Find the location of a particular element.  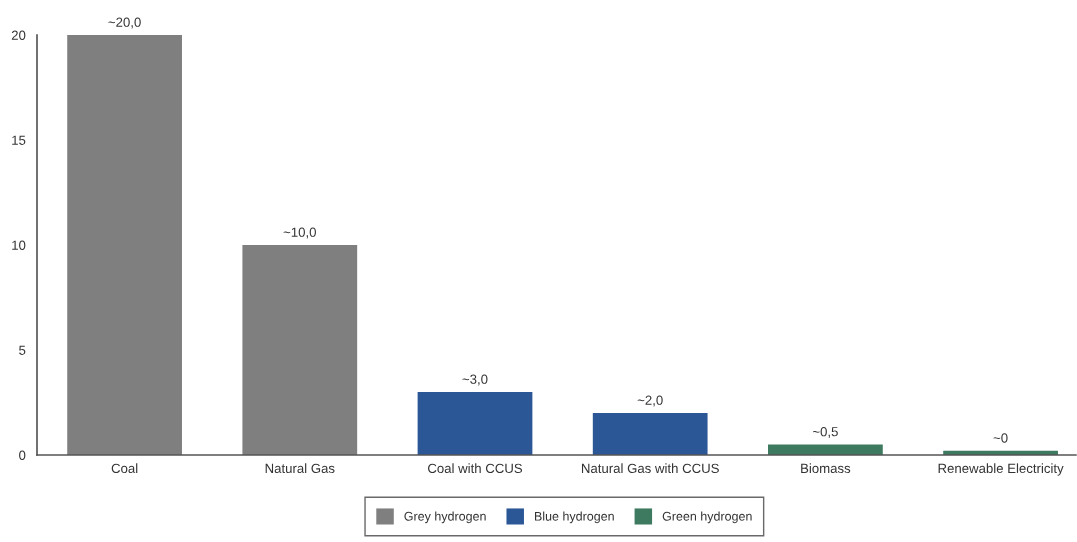

x-tick-label: Biomass is located at coordinates (826, 468).